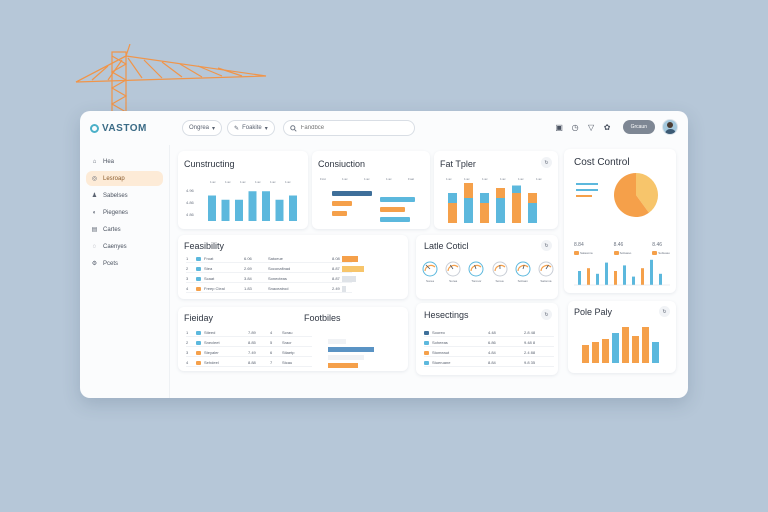 This screenshot has width=768, height=512. What do you see at coordinates (94, 128) in the screenshot?
I see `logo-icon` at bounding box center [94, 128].